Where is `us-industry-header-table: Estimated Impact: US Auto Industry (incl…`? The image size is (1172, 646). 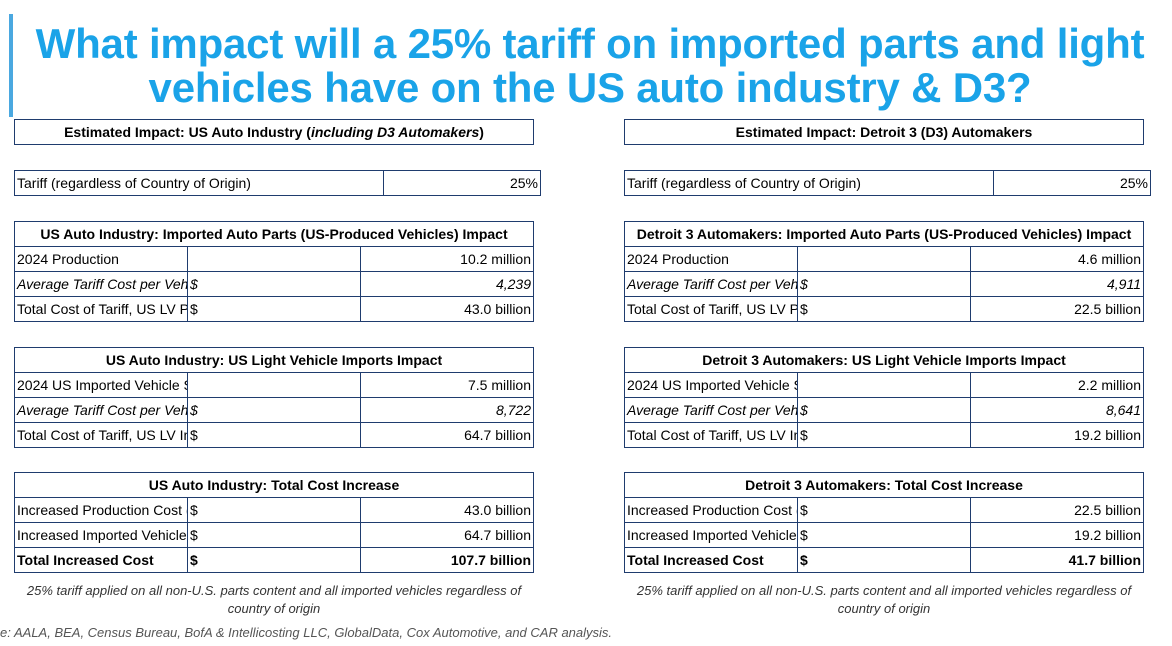
us-industry-header-table: Estimated Impact: US Auto Industry (incl… is located at coordinates (274, 132).